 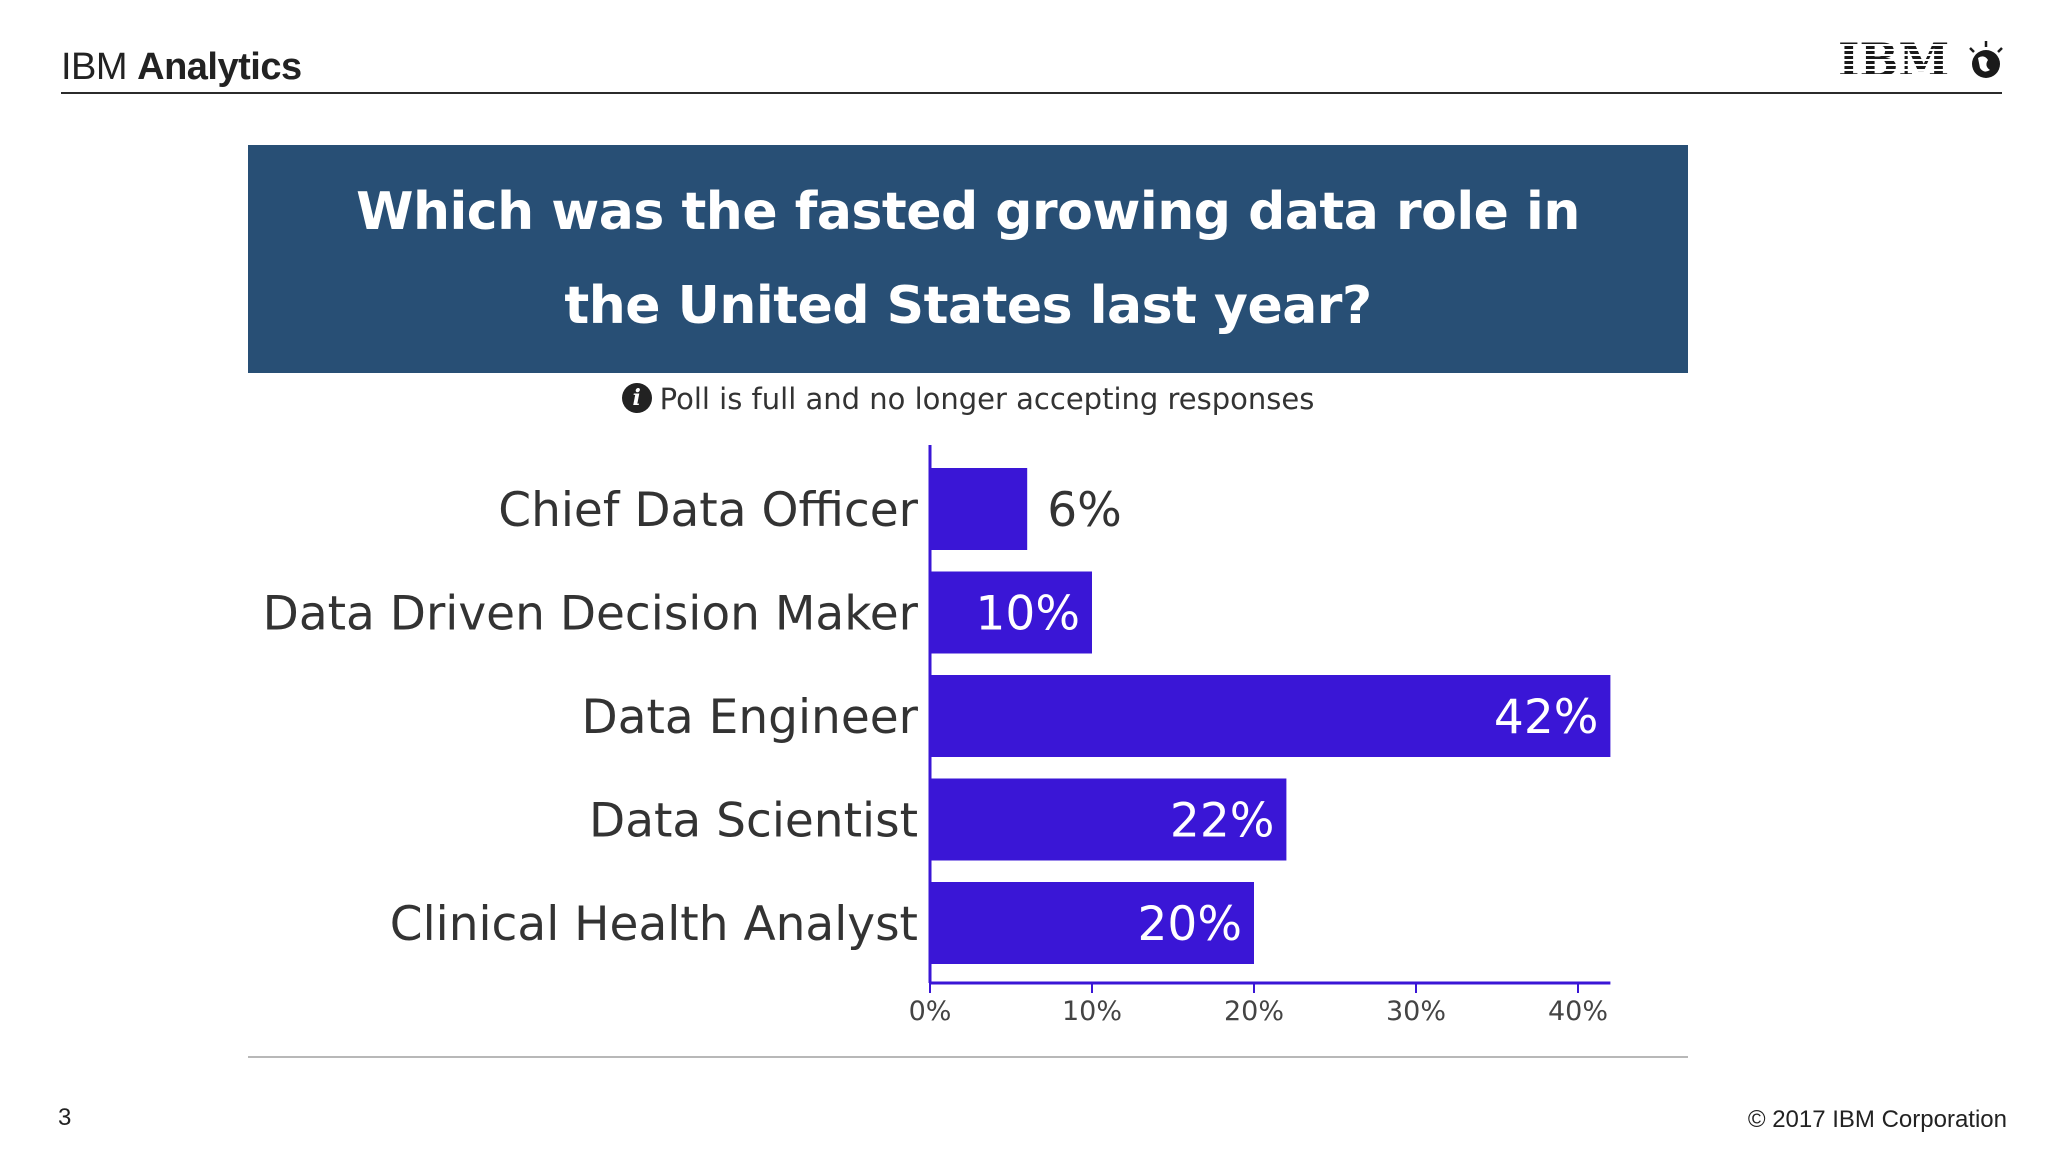 I want to click on category-label-2: Data Engineer, so click(x=750, y=717).